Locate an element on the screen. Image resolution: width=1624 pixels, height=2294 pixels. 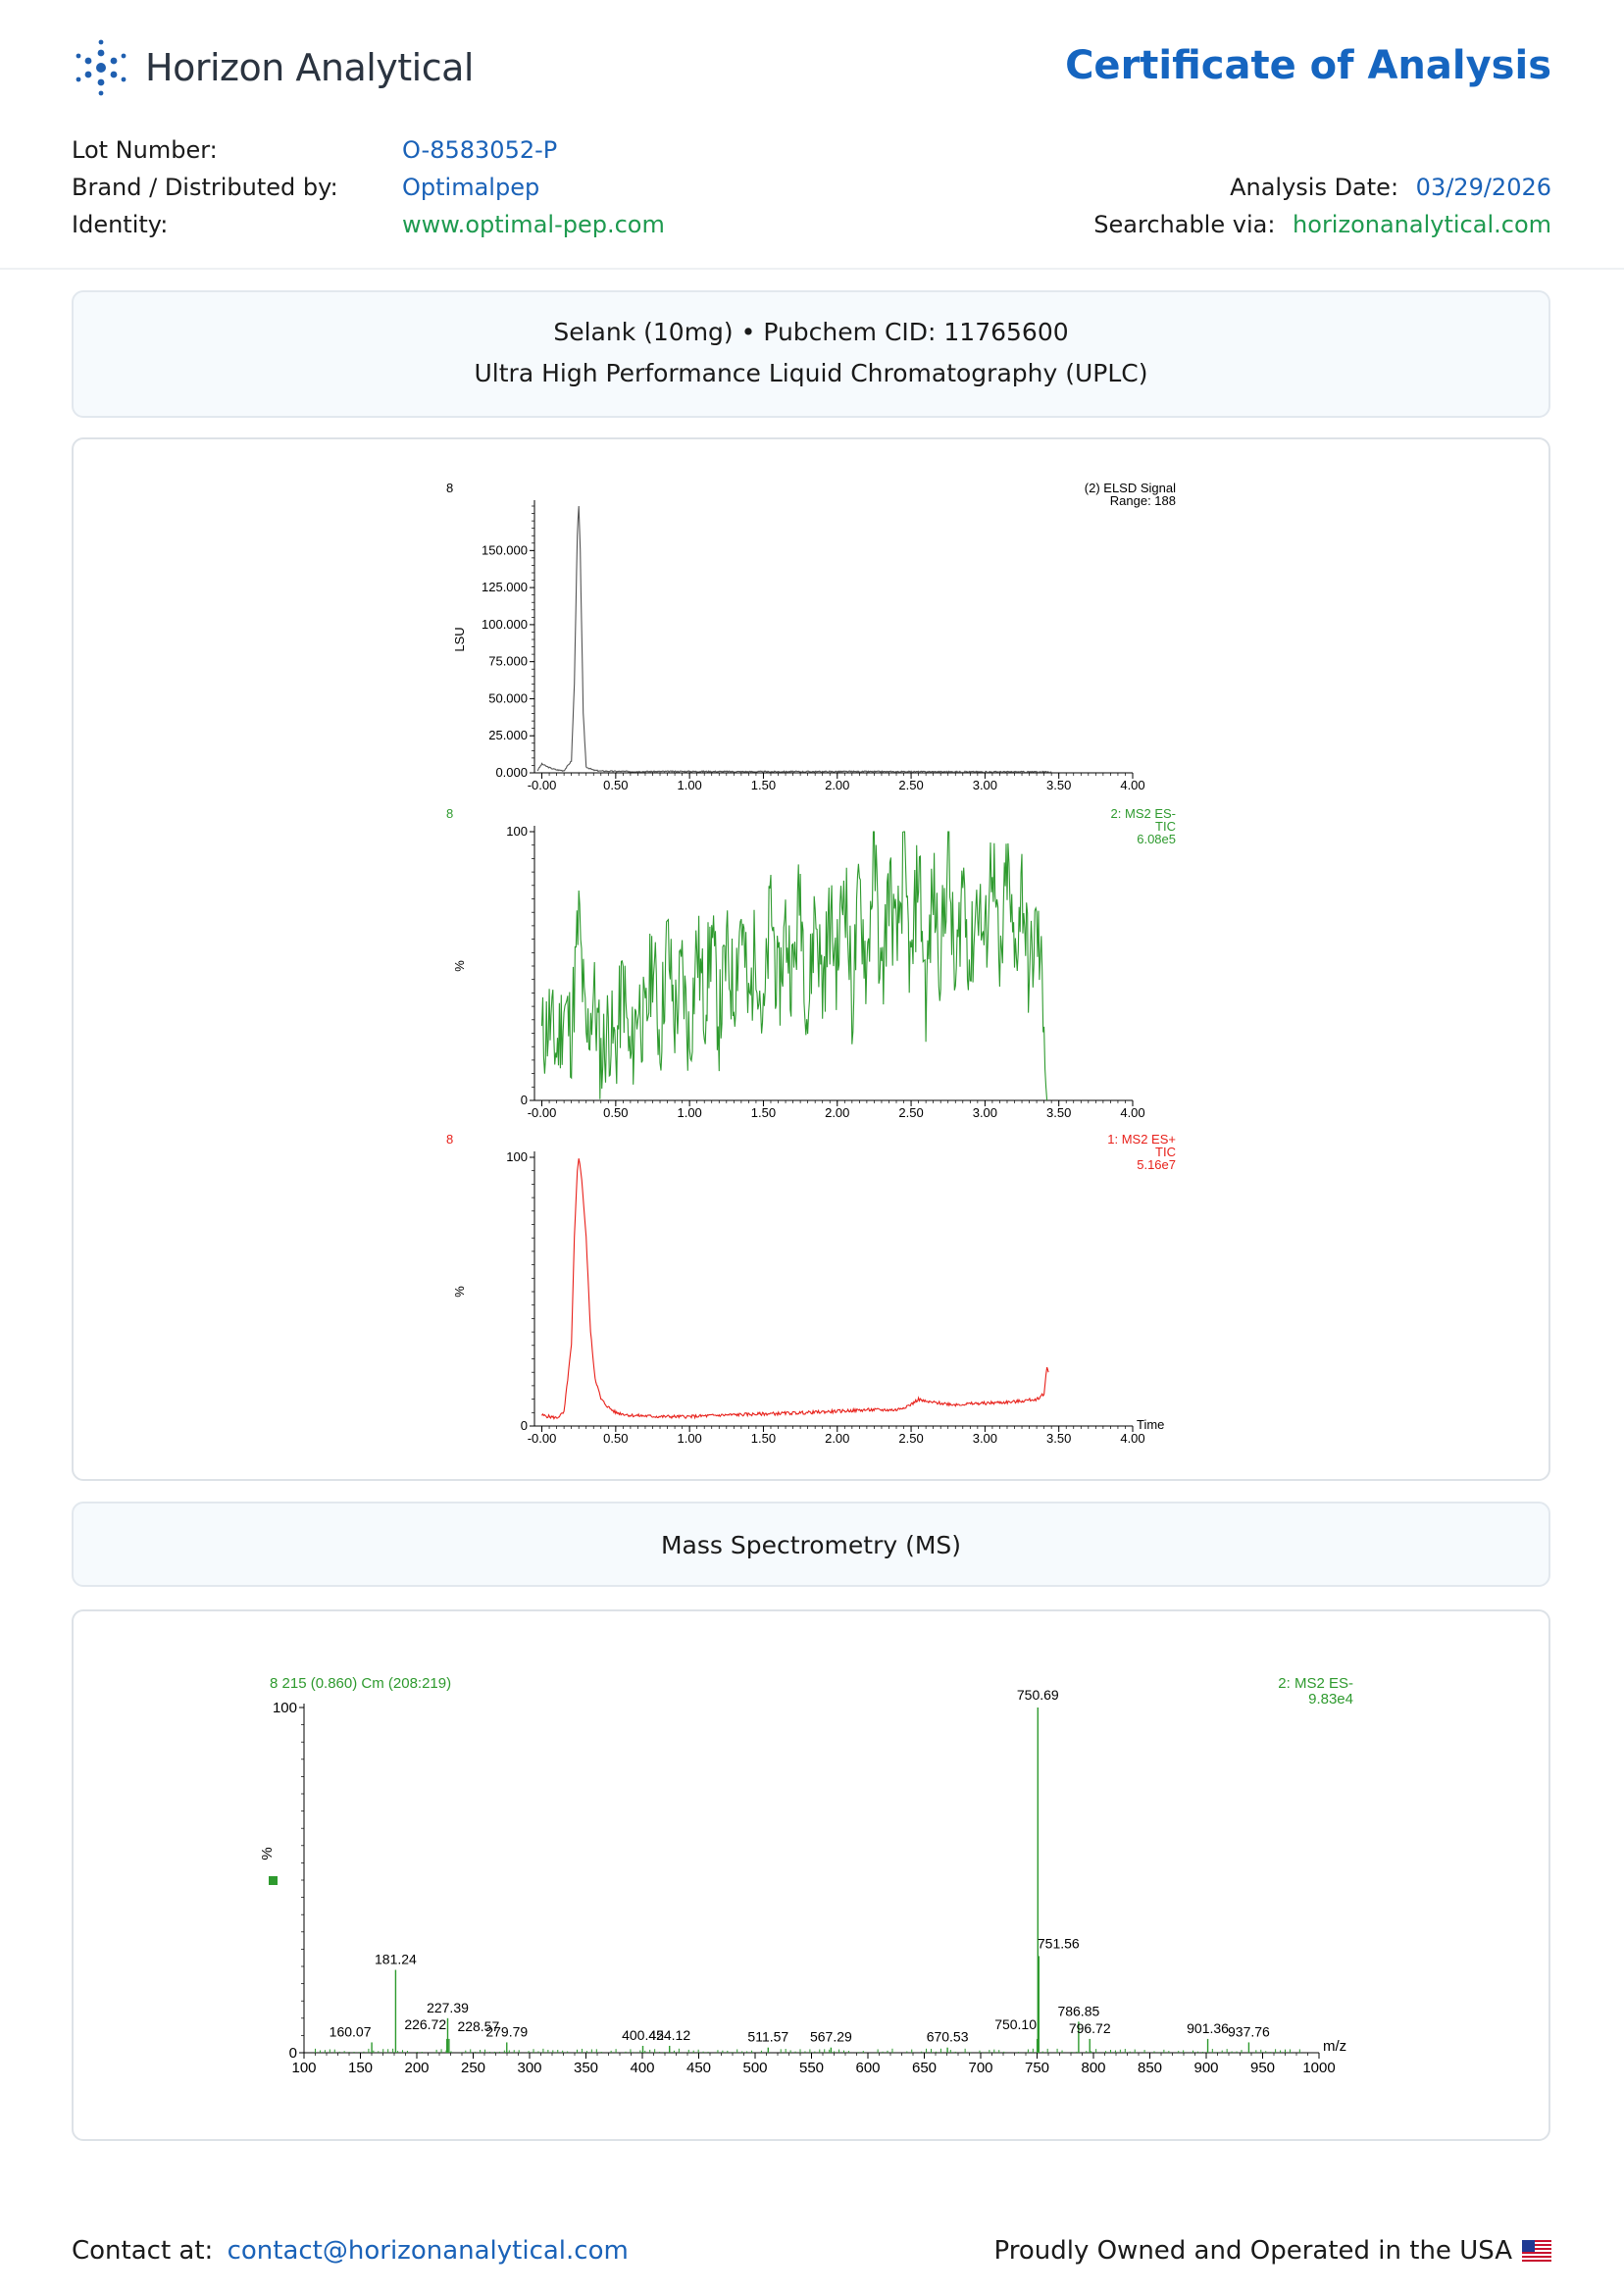
ms2-es-pos-tic-x-tick-label: 4.00 is located at coordinates (1132, 1438).